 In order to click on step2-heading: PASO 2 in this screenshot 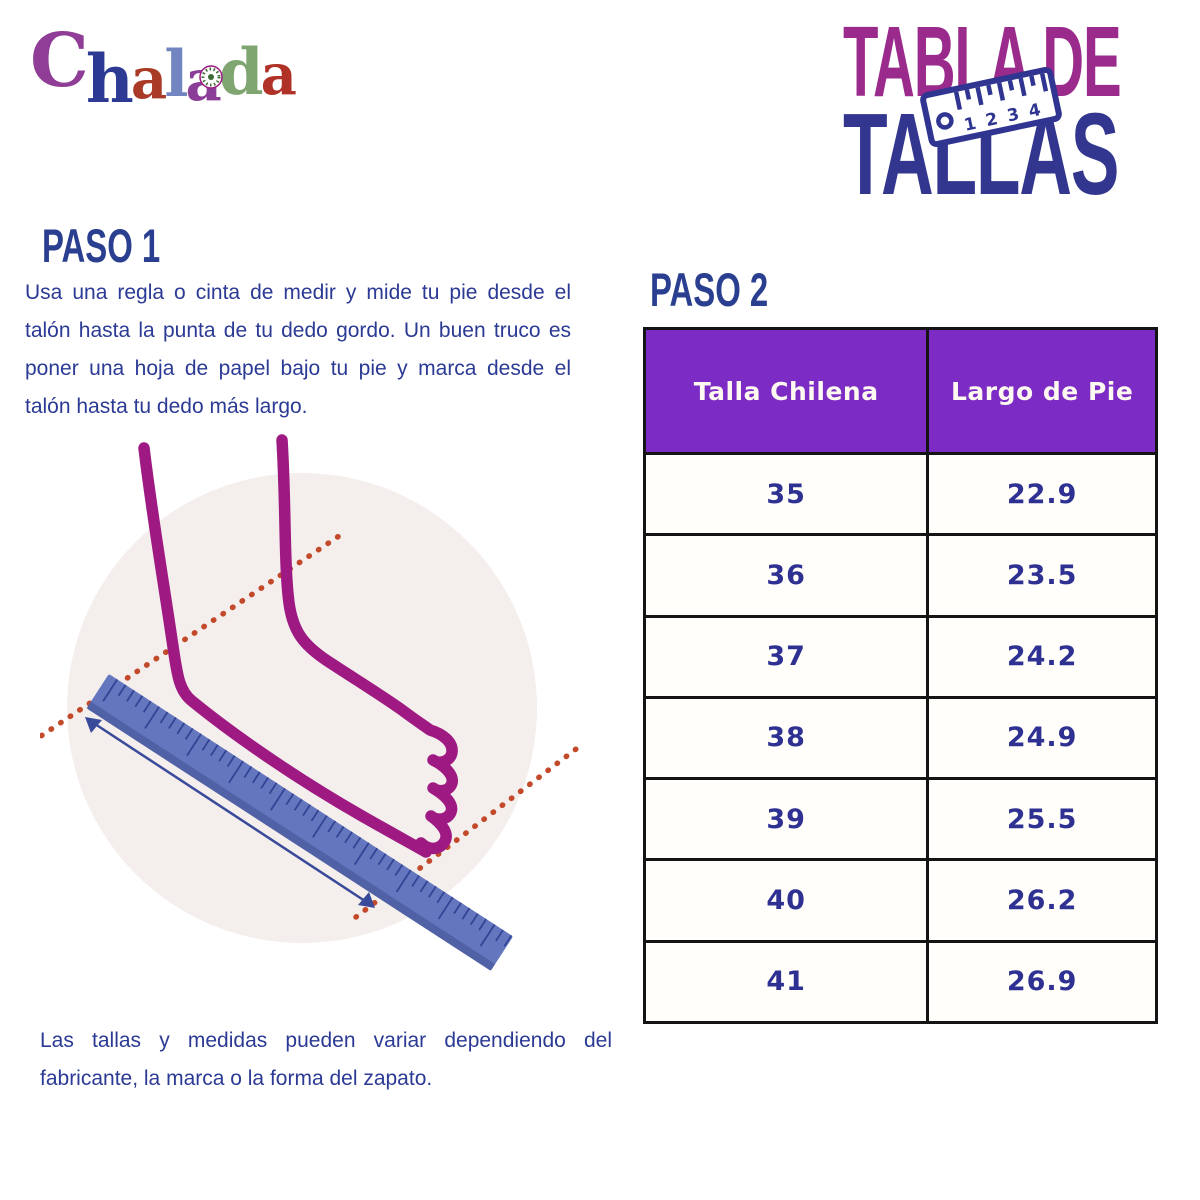, I will do `click(709, 289)`.